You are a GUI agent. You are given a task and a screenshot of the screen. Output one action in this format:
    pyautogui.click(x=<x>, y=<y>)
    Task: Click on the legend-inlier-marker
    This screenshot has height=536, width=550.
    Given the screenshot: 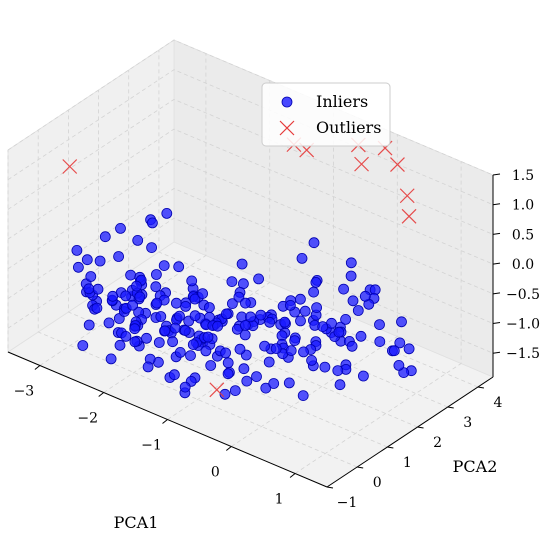 What is the action you would take?
    pyautogui.click(x=287, y=102)
    